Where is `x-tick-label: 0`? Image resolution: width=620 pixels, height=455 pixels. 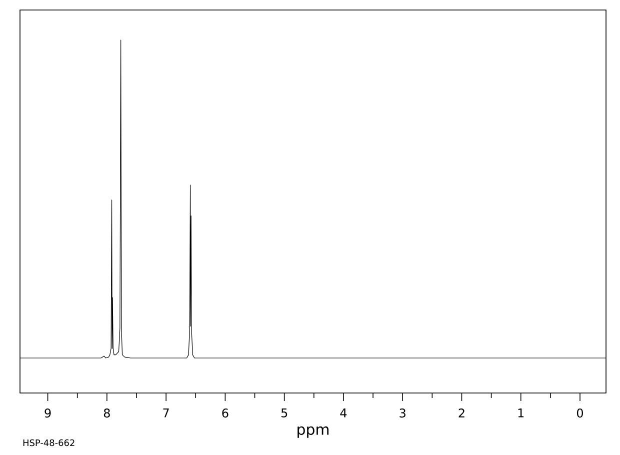
x-tick-label: 0 is located at coordinates (580, 413).